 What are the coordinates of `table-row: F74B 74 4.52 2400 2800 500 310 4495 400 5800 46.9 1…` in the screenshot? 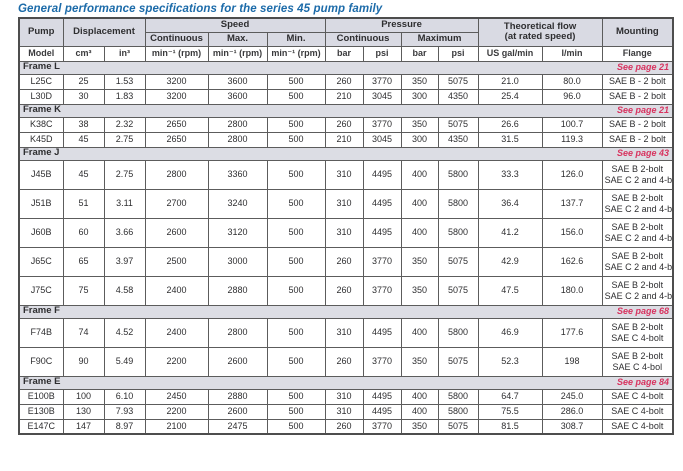 It's located at (346, 332).